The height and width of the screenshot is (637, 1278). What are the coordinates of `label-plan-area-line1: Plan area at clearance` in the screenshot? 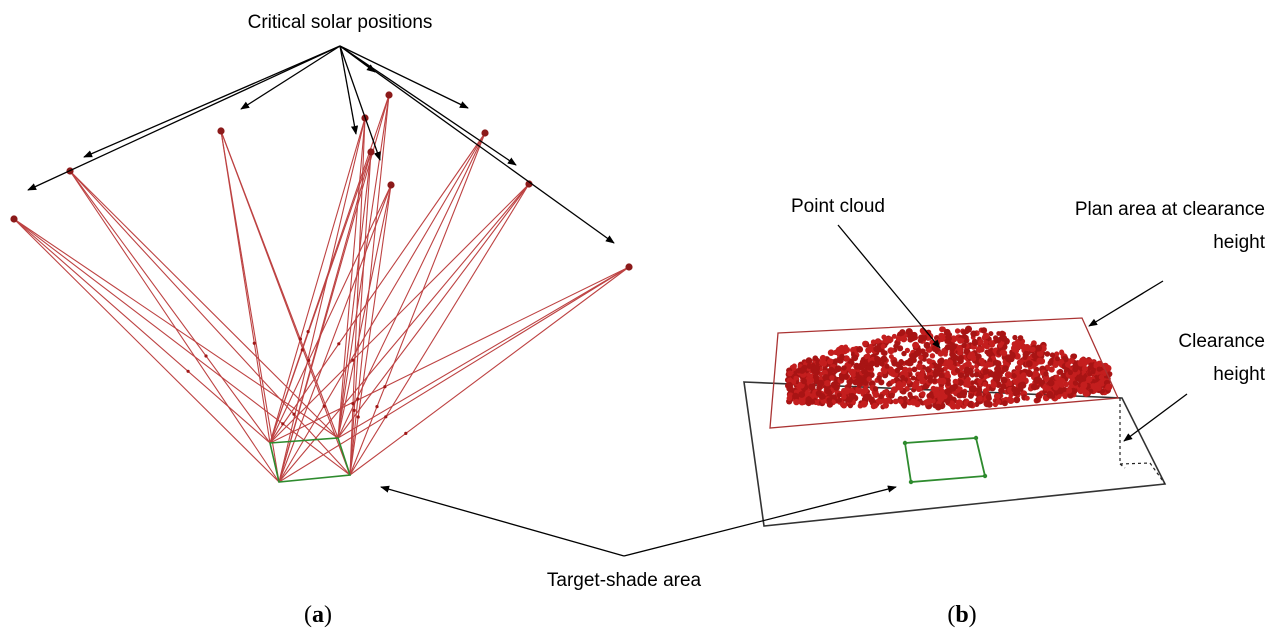 It's located at (1170, 209).